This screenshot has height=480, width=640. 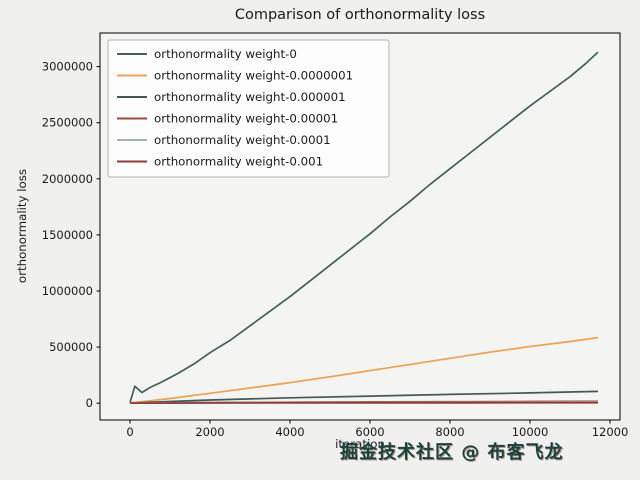 I want to click on x-tick-label: 10000, so click(x=530, y=432).